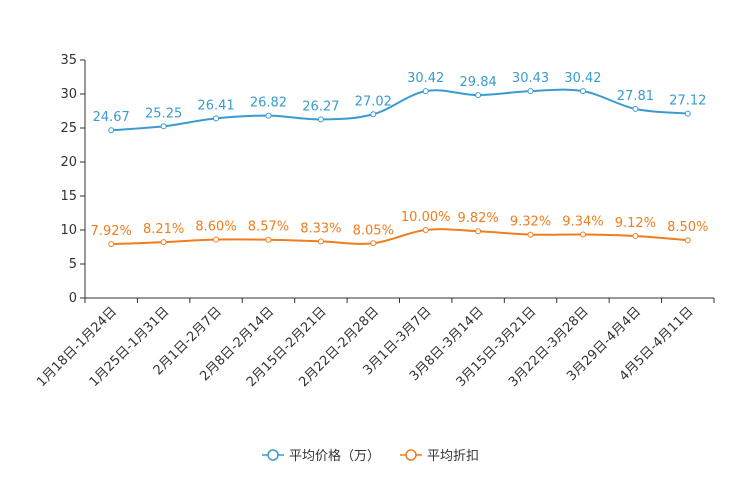 The height and width of the screenshot is (496, 744). What do you see at coordinates (530, 78) in the screenshot?
I see `data-label: 30.43` at bounding box center [530, 78].